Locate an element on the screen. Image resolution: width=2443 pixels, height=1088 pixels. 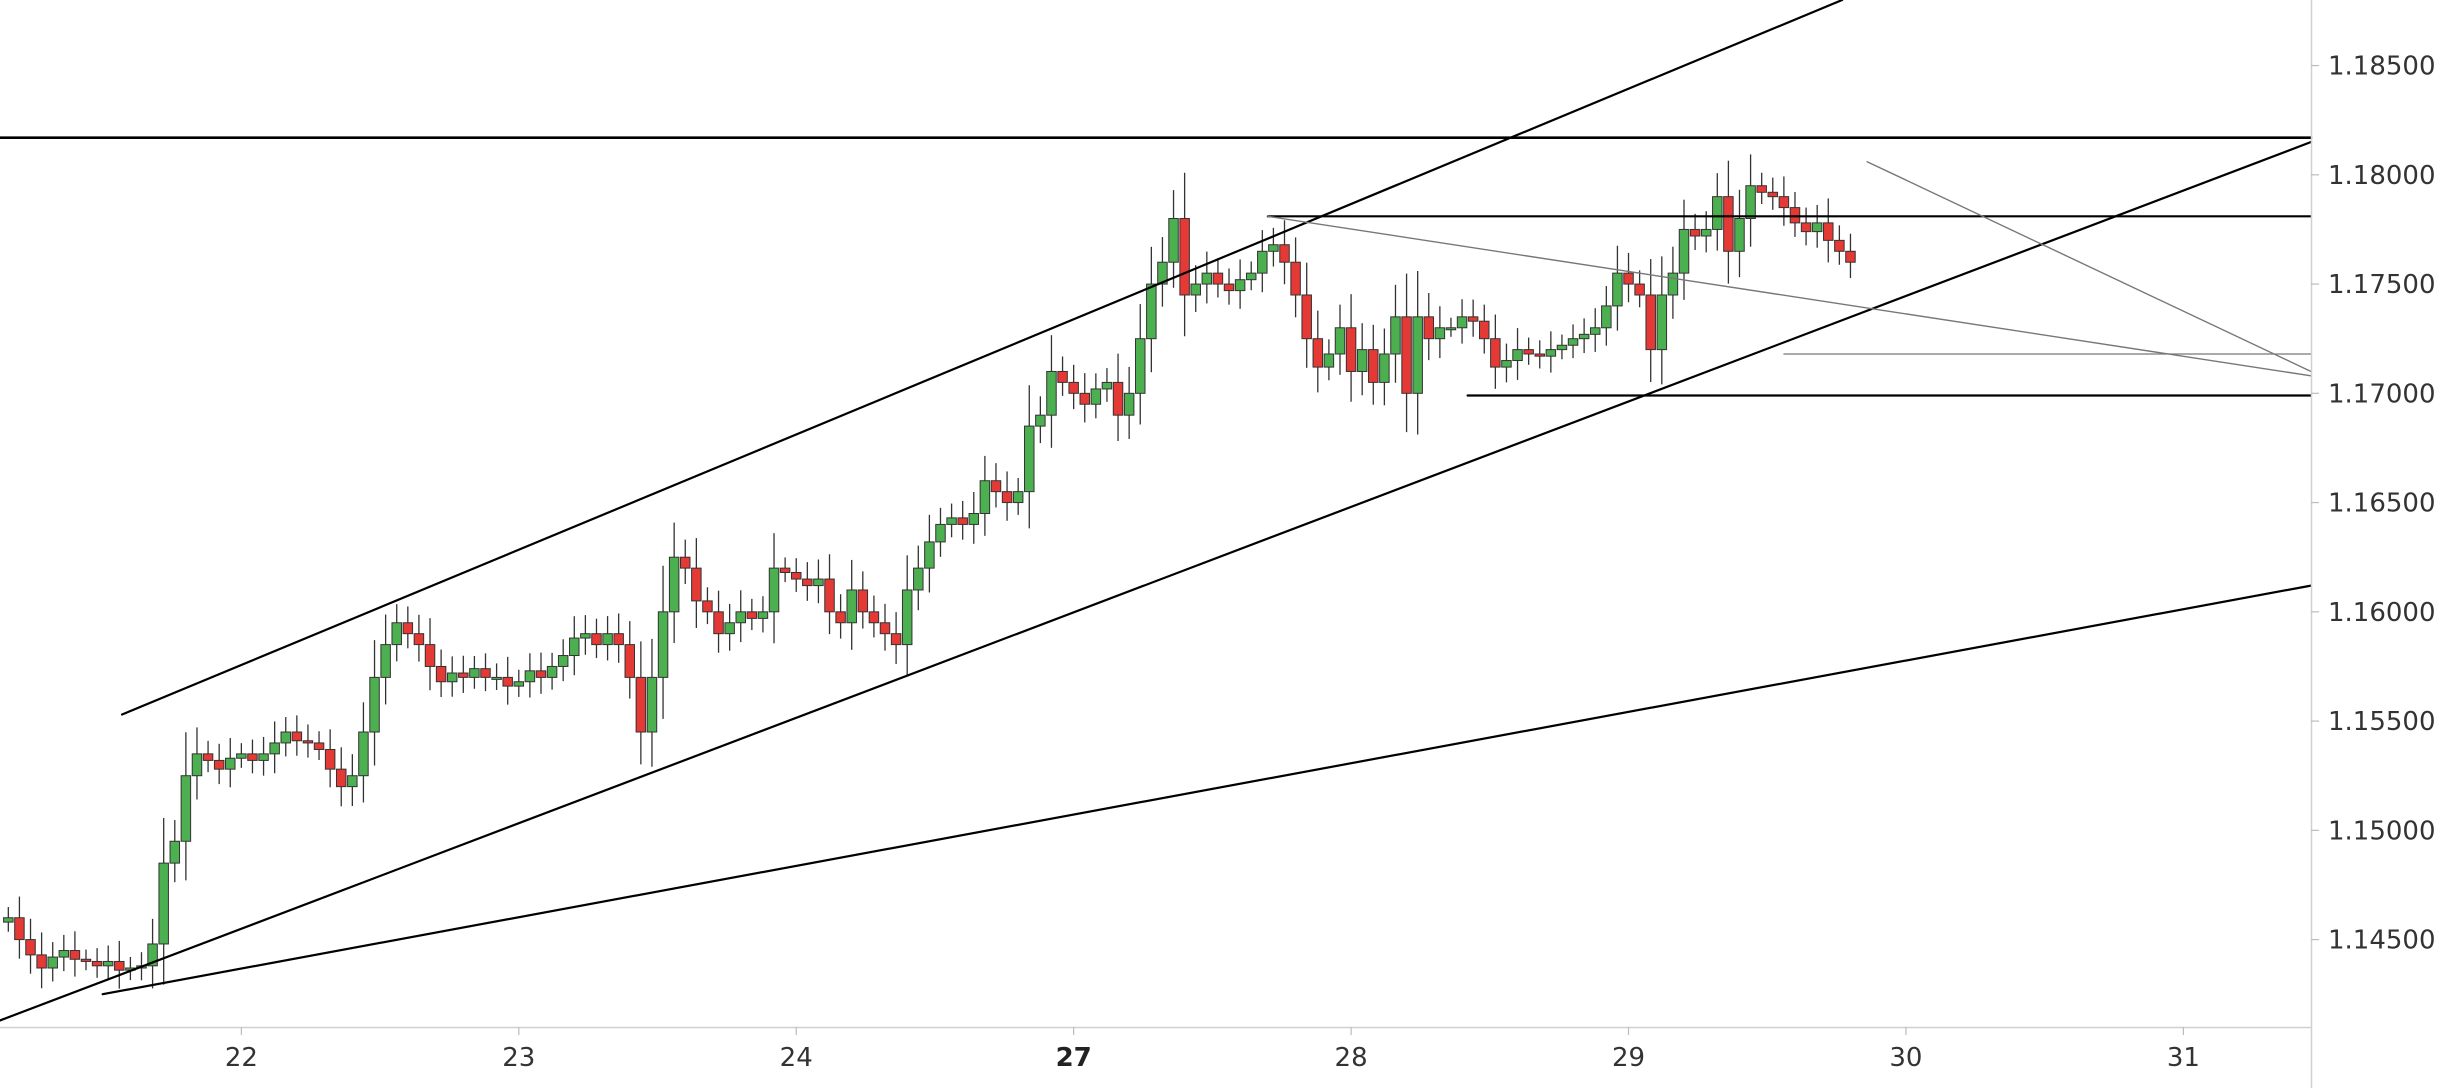
time-tick-label: 23 is located at coordinates (518, 1058).